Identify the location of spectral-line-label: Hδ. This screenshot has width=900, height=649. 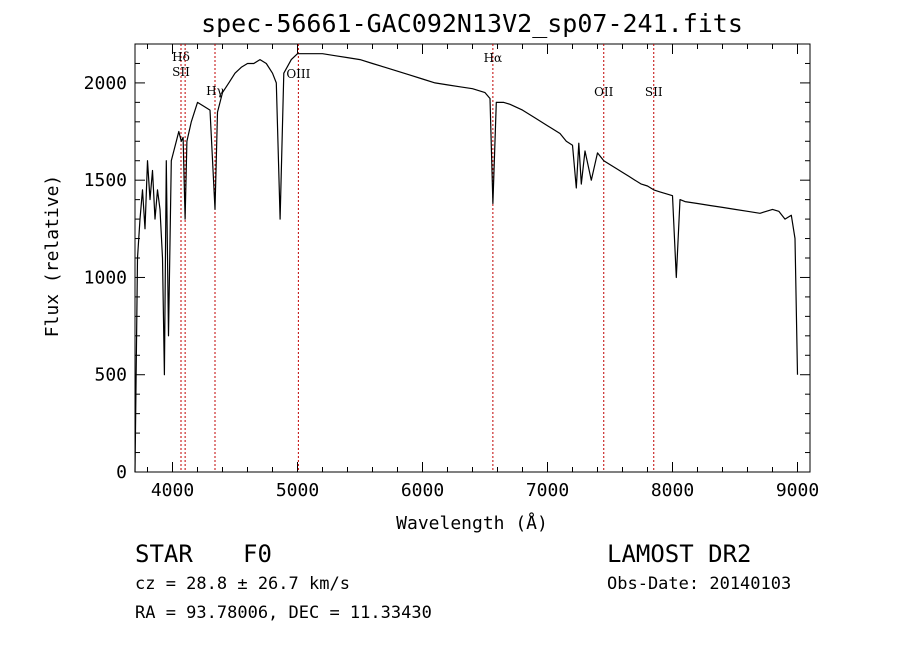
(181, 57).